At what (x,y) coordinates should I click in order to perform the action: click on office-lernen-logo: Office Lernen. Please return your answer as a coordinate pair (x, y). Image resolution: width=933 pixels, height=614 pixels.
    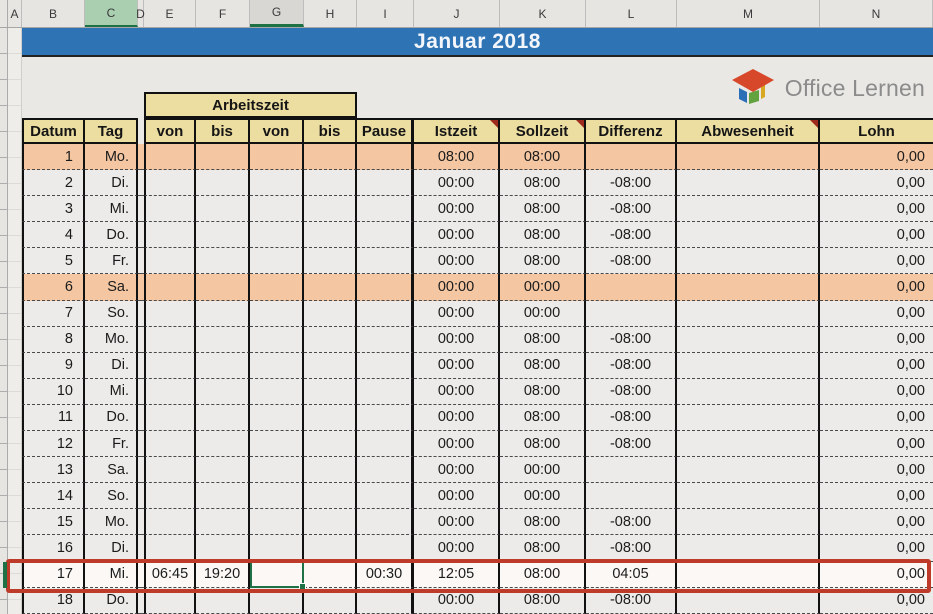
    Looking at the image, I should click on (829, 88).